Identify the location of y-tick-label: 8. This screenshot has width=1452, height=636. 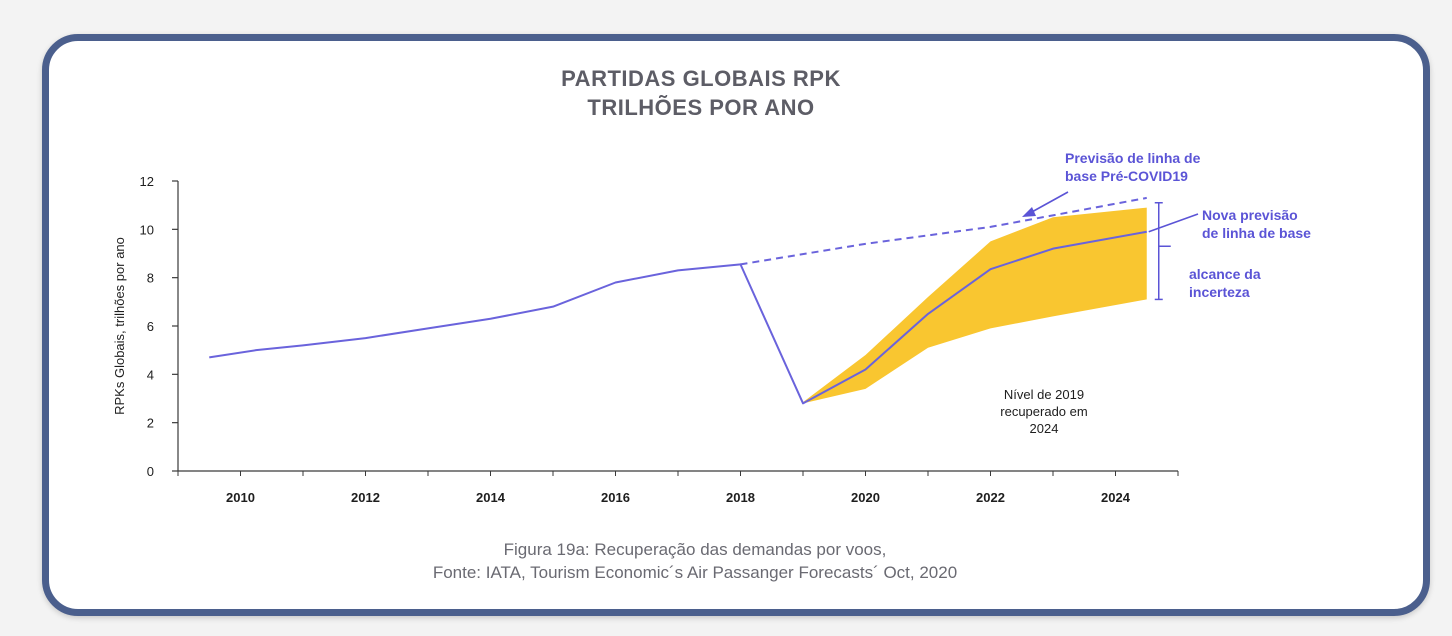
(150, 278).